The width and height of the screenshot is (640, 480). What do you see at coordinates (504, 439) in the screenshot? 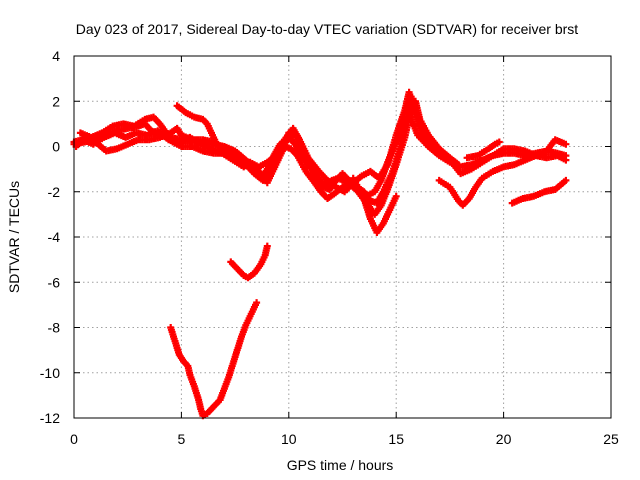
I see `x-tick-label: 20` at bounding box center [504, 439].